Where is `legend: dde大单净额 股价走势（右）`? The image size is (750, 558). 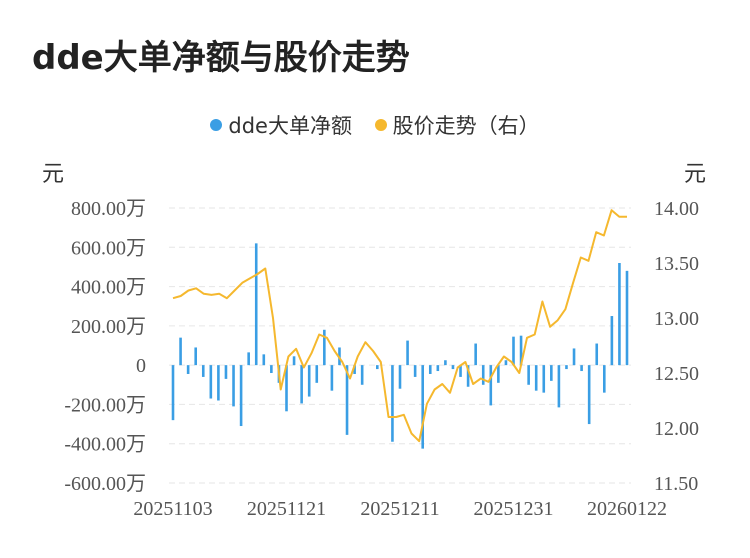
legend: dde大单净额 股价走势（右） is located at coordinates (375, 125).